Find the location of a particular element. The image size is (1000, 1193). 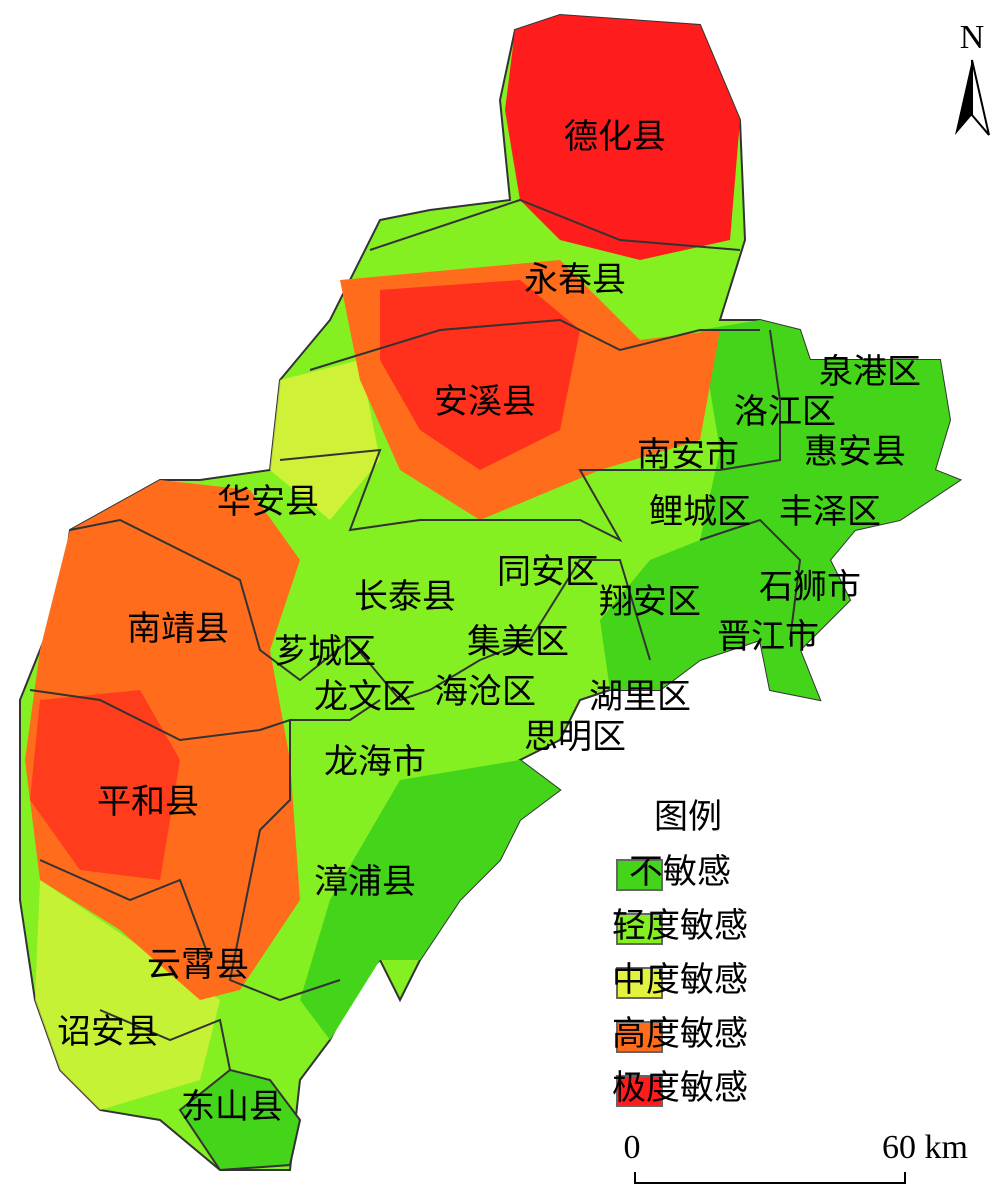

region-label: 湖里区 is located at coordinates (640, 697).